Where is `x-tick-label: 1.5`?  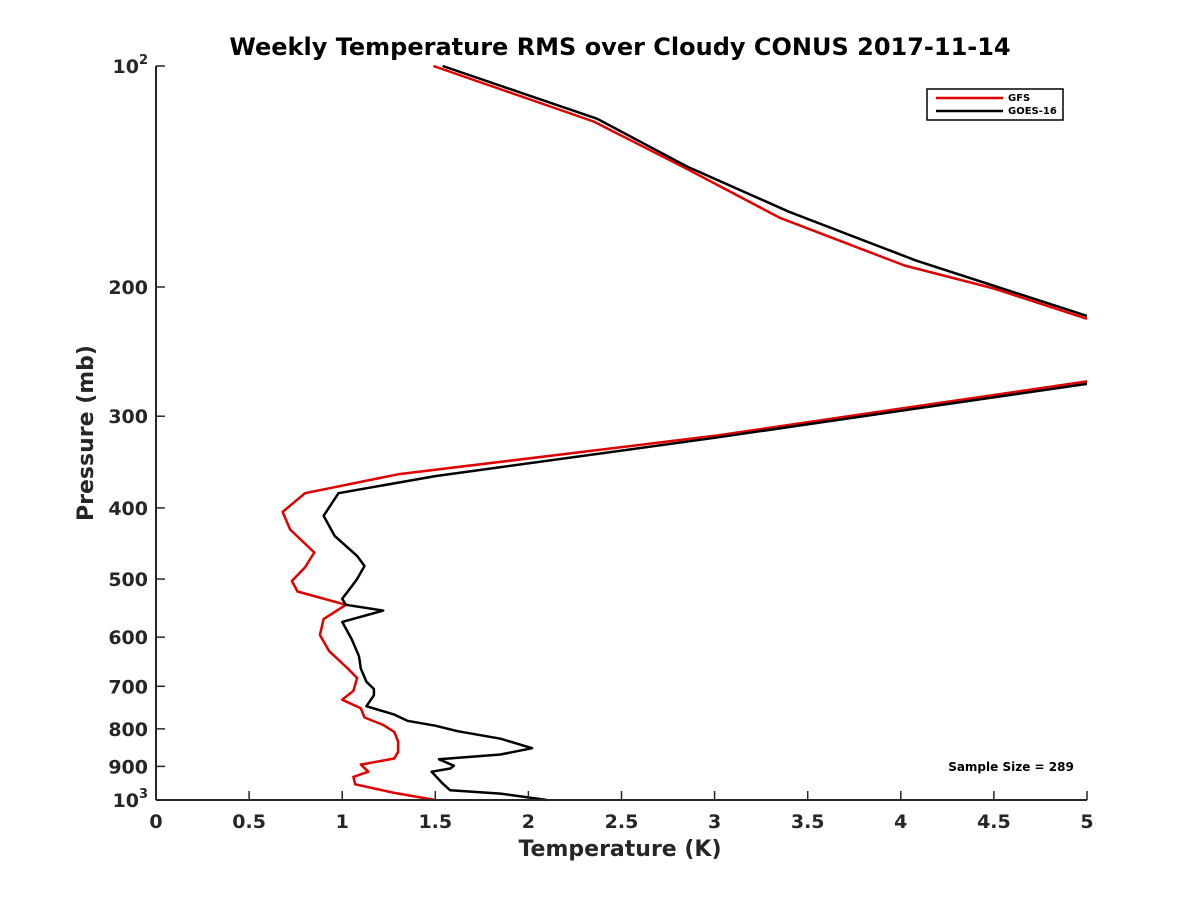 x-tick-label: 1.5 is located at coordinates (435, 822).